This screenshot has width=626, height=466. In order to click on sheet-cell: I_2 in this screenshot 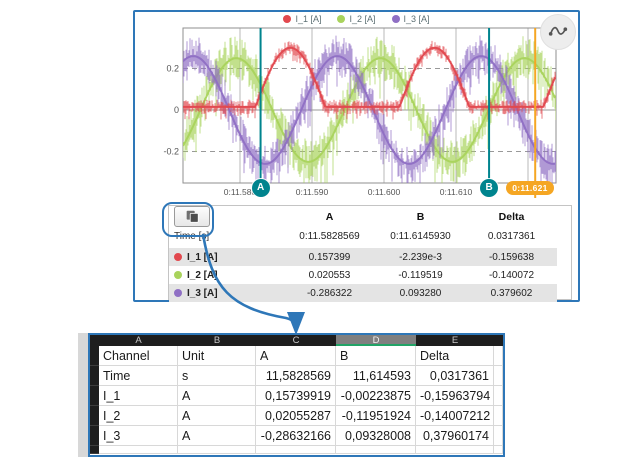, I will do `click(138, 416)`.